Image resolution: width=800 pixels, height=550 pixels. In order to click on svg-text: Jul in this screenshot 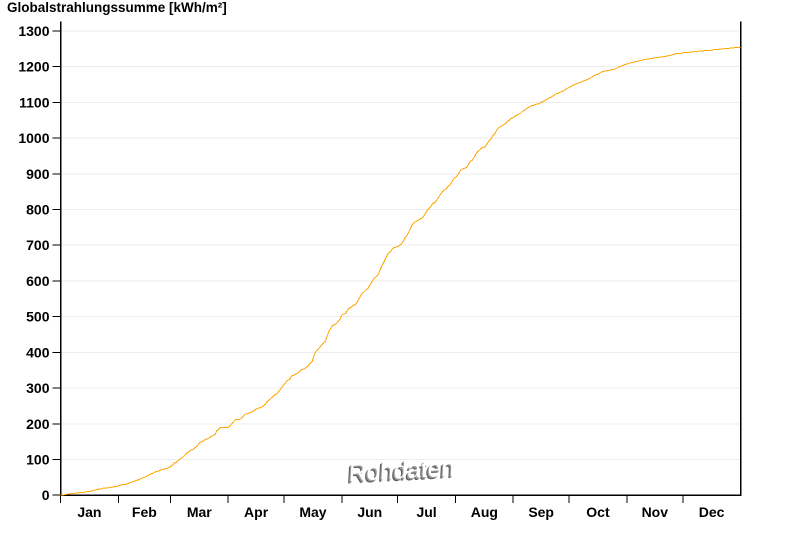, I will do `click(426, 512)`.